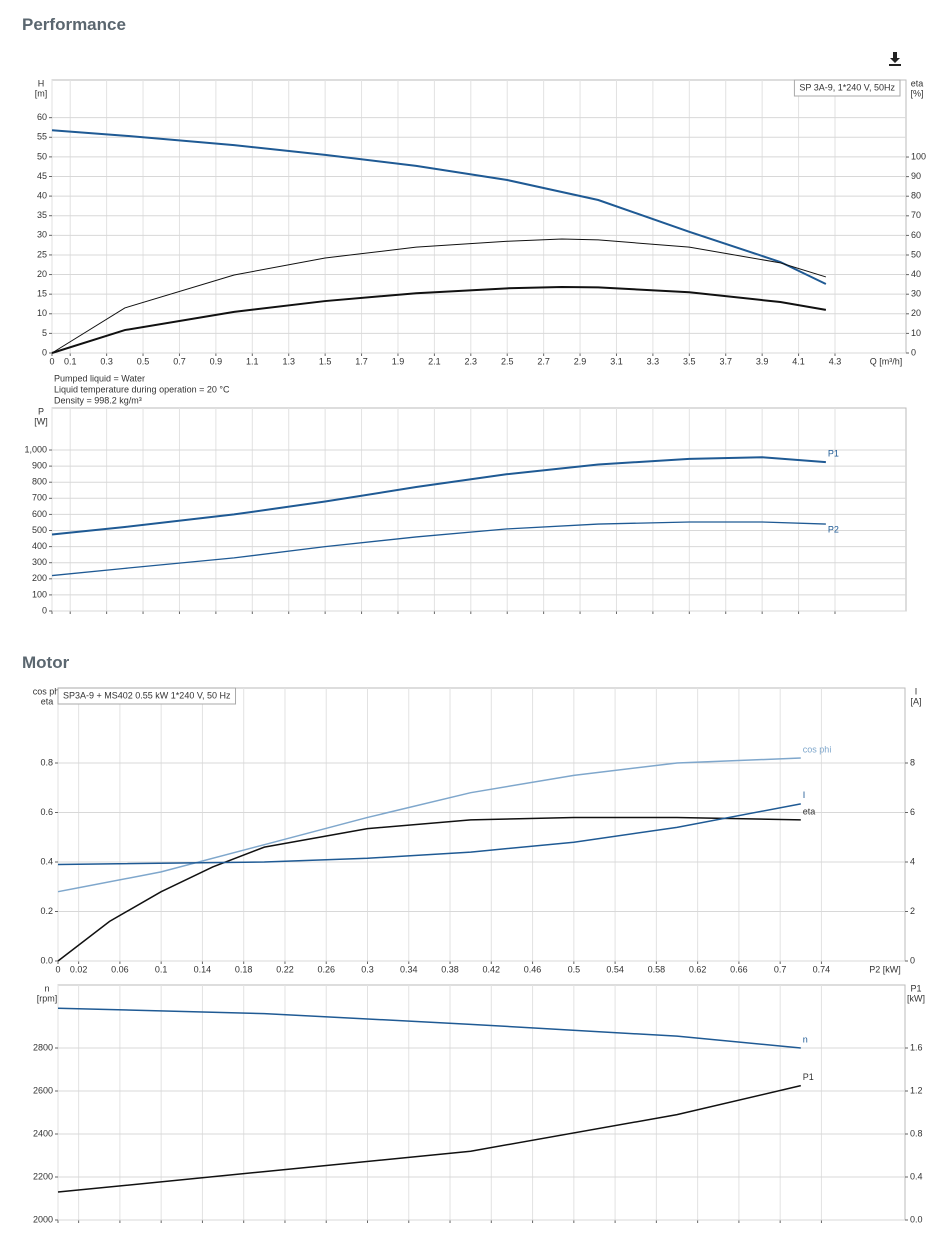 This screenshot has height=1250, width=948. What do you see at coordinates (39, 482) in the screenshot?
I see `y-tick-label: 800` at bounding box center [39, 482].